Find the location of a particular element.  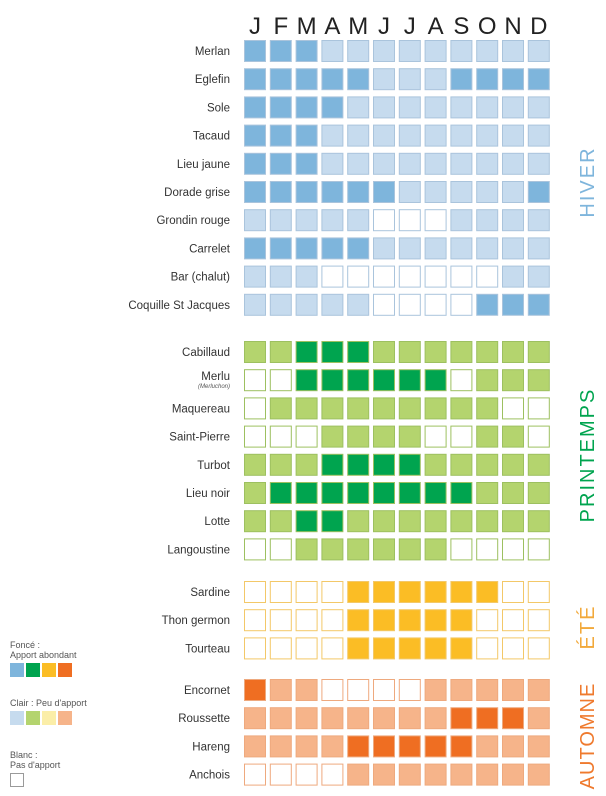

month-header: A is located at coordinates (332, 26).